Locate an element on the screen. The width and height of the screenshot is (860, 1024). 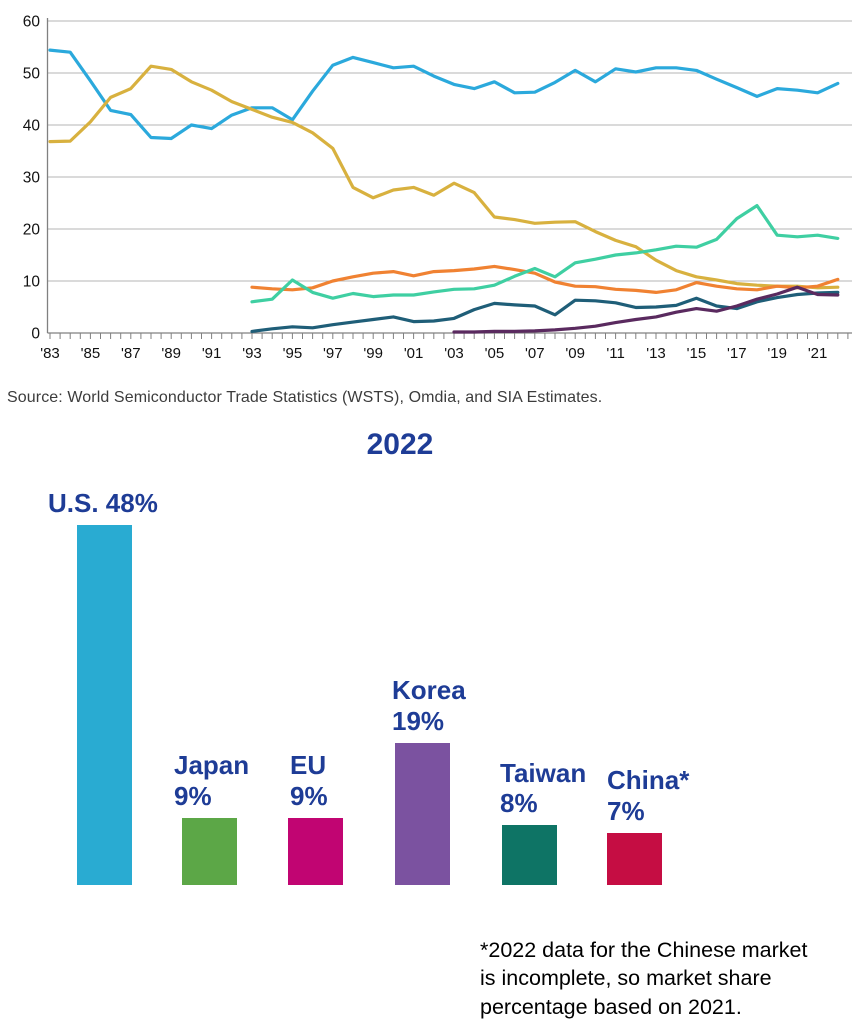
bar-label-line: U.S. 48% is located at coordinates (103, 503).